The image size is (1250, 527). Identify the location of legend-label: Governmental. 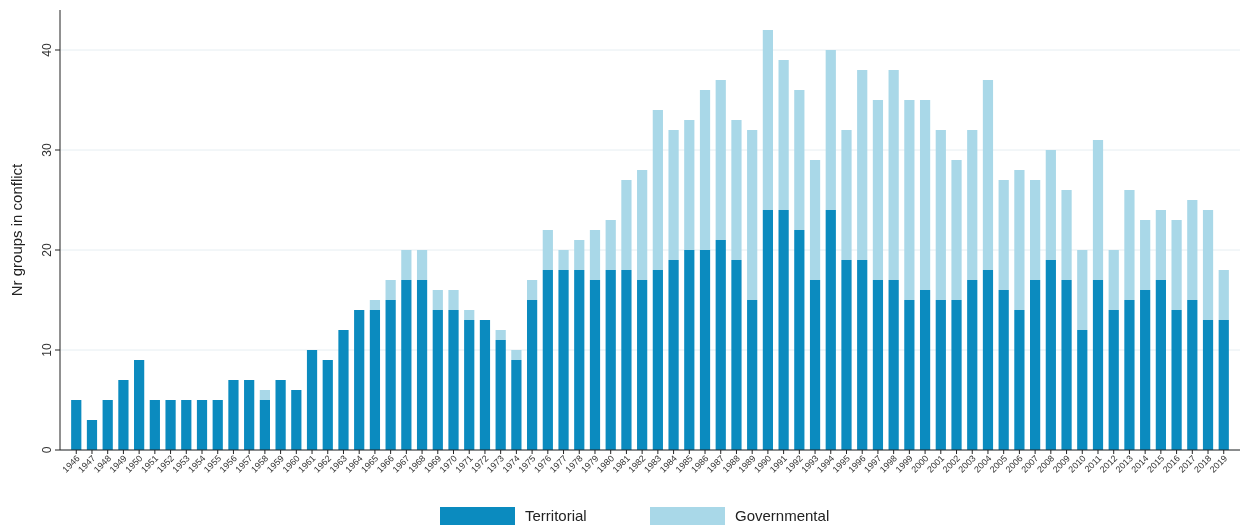
(782, 515).